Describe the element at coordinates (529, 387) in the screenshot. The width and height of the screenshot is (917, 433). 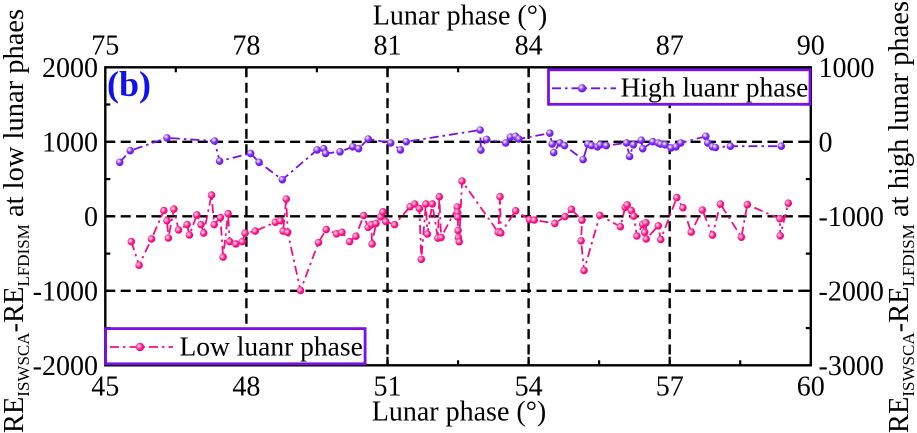
I see `svg-text: 54` at that location.